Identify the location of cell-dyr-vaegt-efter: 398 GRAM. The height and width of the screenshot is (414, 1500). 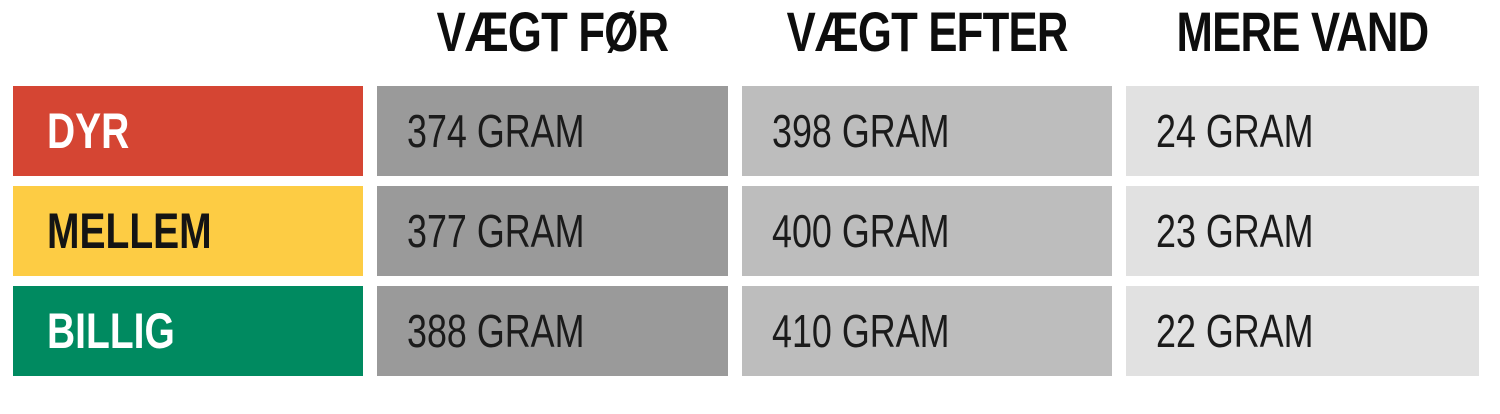
(927, 131).